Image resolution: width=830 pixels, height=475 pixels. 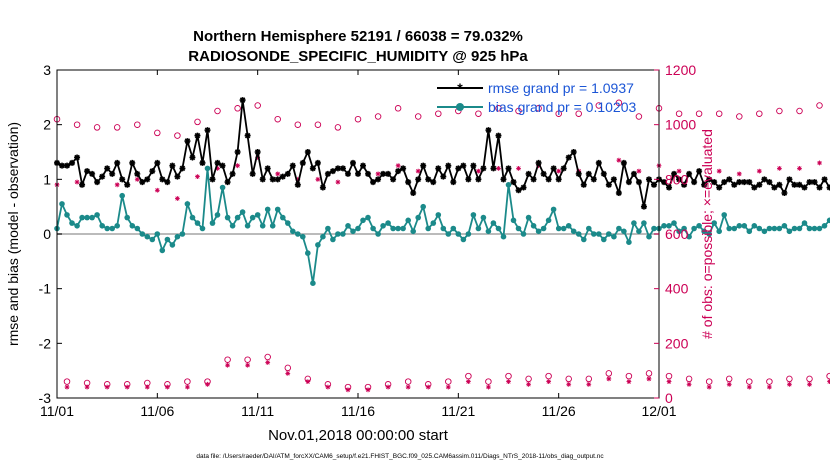 What do you see at coordinates (658, 411) in the screenshot?
I see `x-tick-label: 12/01` at bounding box center [658, 411].